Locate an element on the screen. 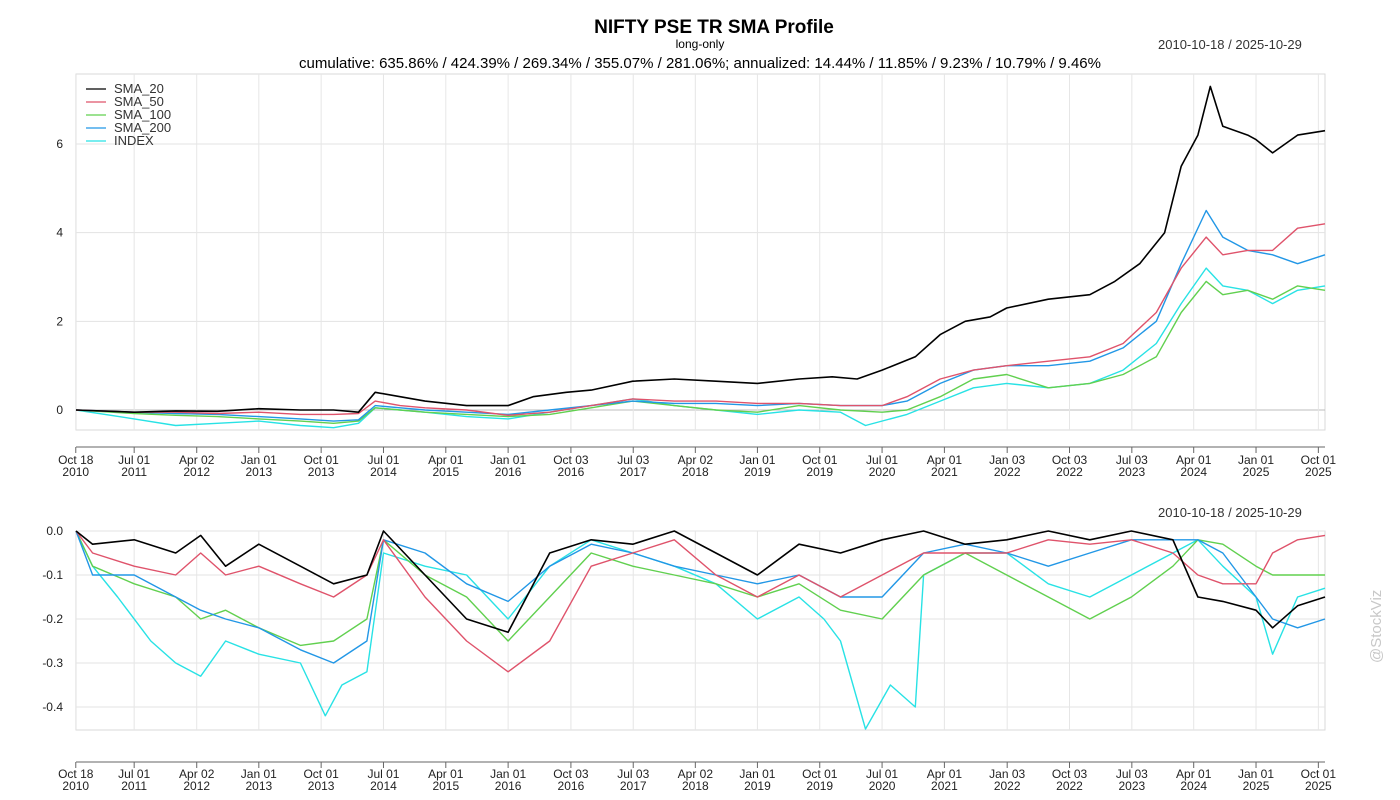 Image resolution: width=1400 pixels, height=800 pixels. y-tick-label: -0.1 is located at coordinates (52, 575).